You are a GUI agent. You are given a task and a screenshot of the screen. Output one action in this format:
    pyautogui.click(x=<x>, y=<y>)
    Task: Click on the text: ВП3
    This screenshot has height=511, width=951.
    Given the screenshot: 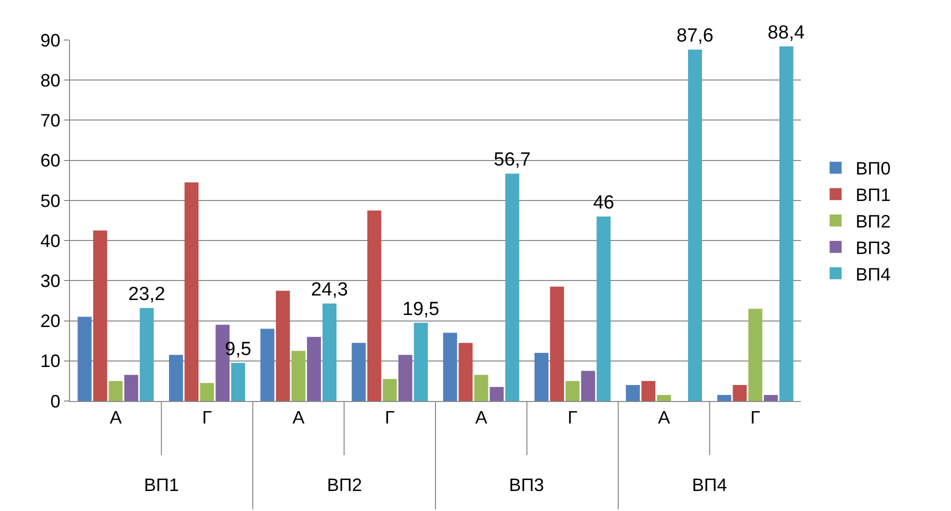 What is the action you would take?
    pyautogui.click(x=526, y=485)
    